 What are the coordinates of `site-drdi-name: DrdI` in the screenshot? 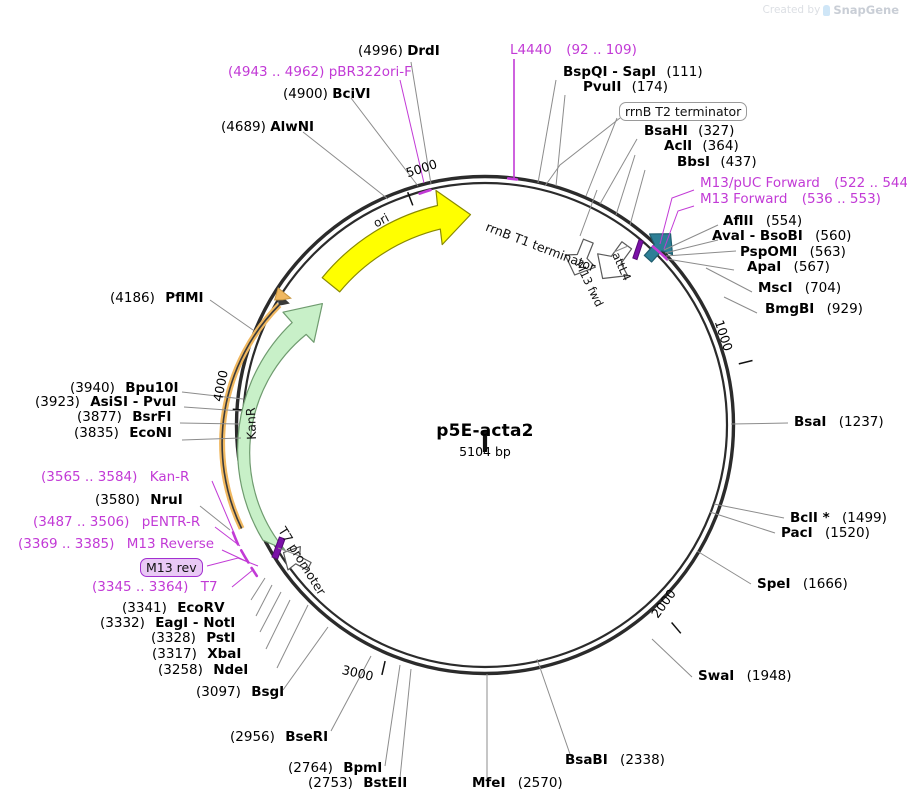 It's located at (423, 51).